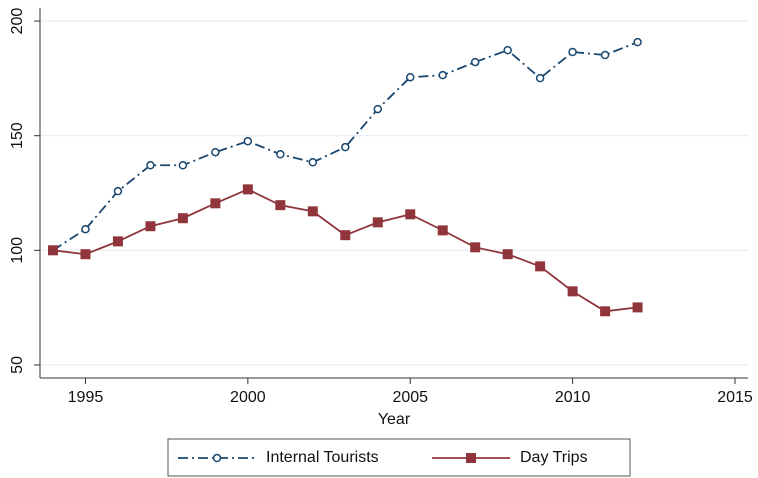  What do you see at coordinates (86, 397) in the screenshot?
I see `x-tick-label: 1995` at bounding box center [86, 397].